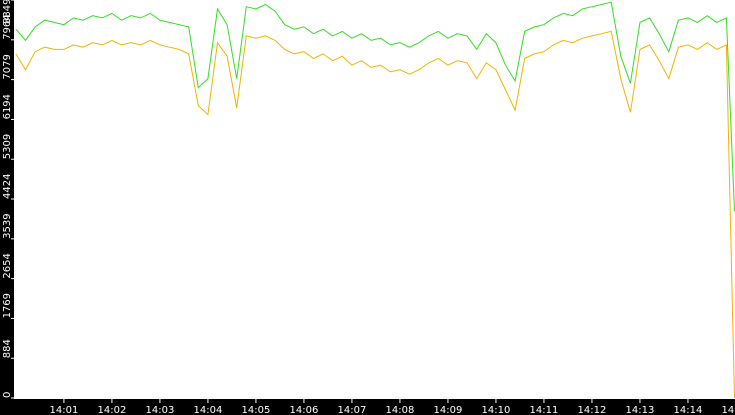  What do you see at coordinates (7, 146) in the screenshot?
I see `y-tick-label: 5309` at bounding box center [7, 146].